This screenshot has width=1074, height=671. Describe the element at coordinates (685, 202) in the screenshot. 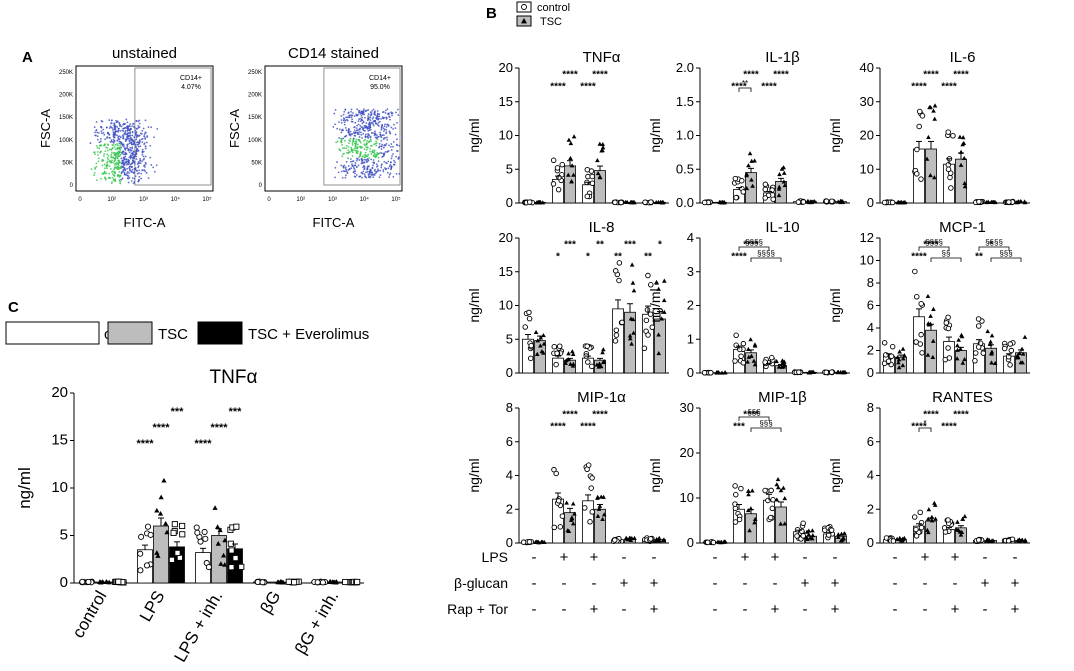

I see `y-tick-label: 0.0` at that location.